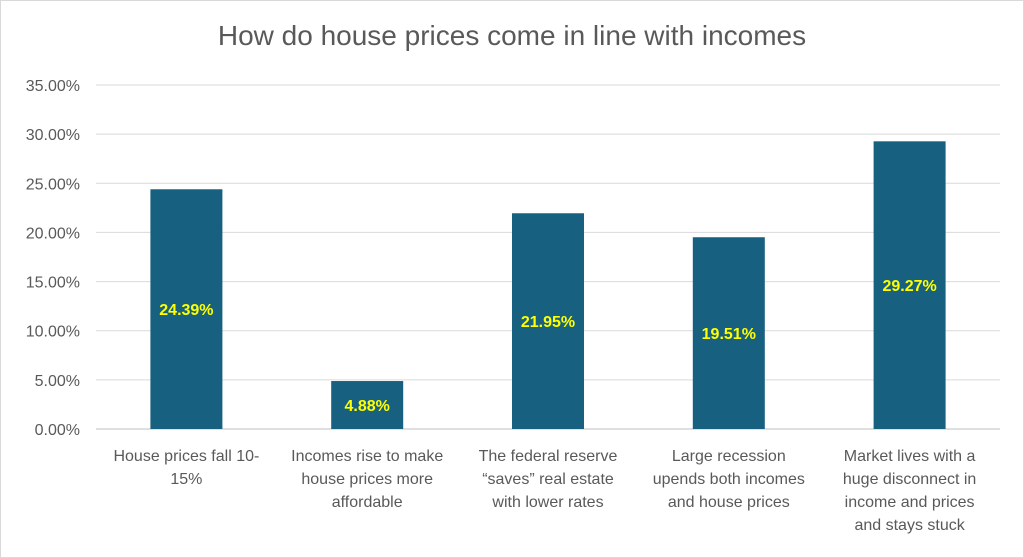  I want to click on y-tick-label: 10.00%, so click(53, 332).